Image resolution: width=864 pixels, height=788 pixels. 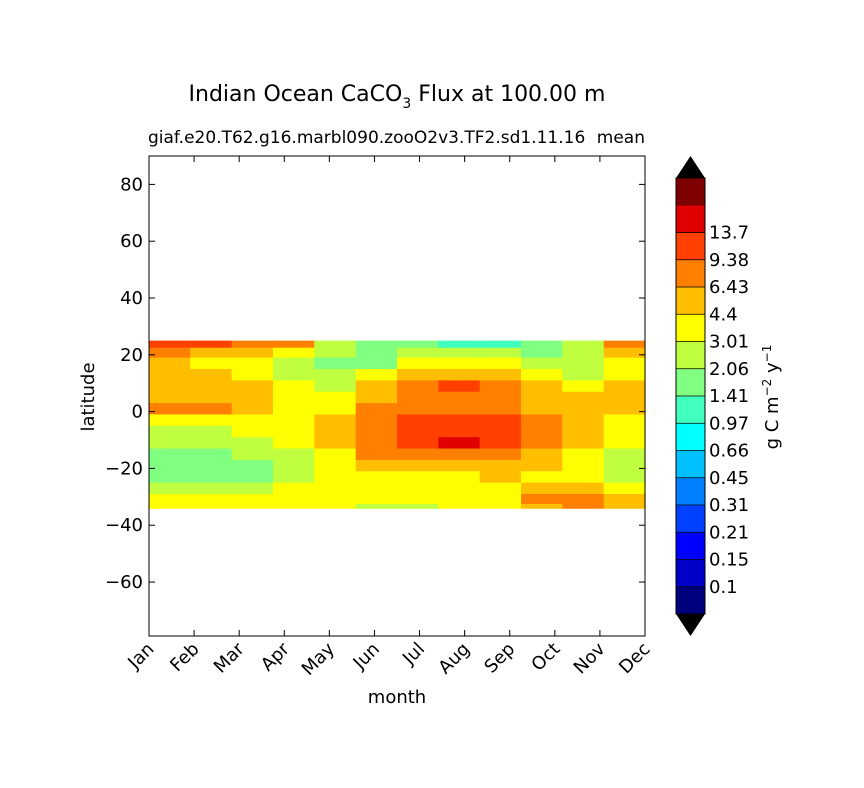 What do you see at coordinates (772, 370) in the screenshot?
I see `colorbar-label-mid: y` at bounding box center [772, 370].